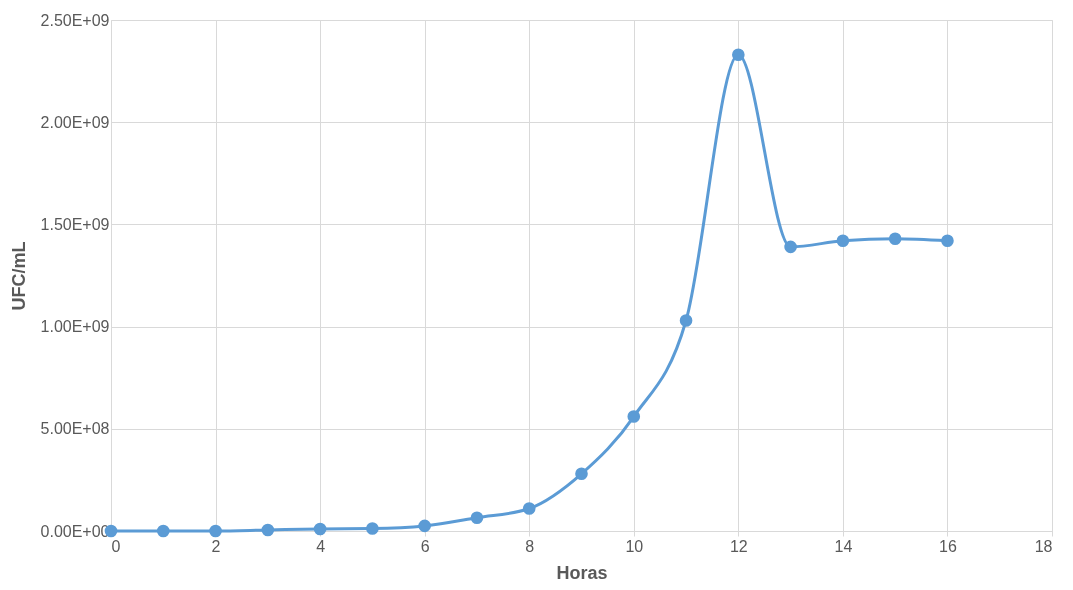  What do you see at coordinates (18, 276) in the screenshot?
I see `y-axis-title: UFC/mL` at bounding box center [18, 276].